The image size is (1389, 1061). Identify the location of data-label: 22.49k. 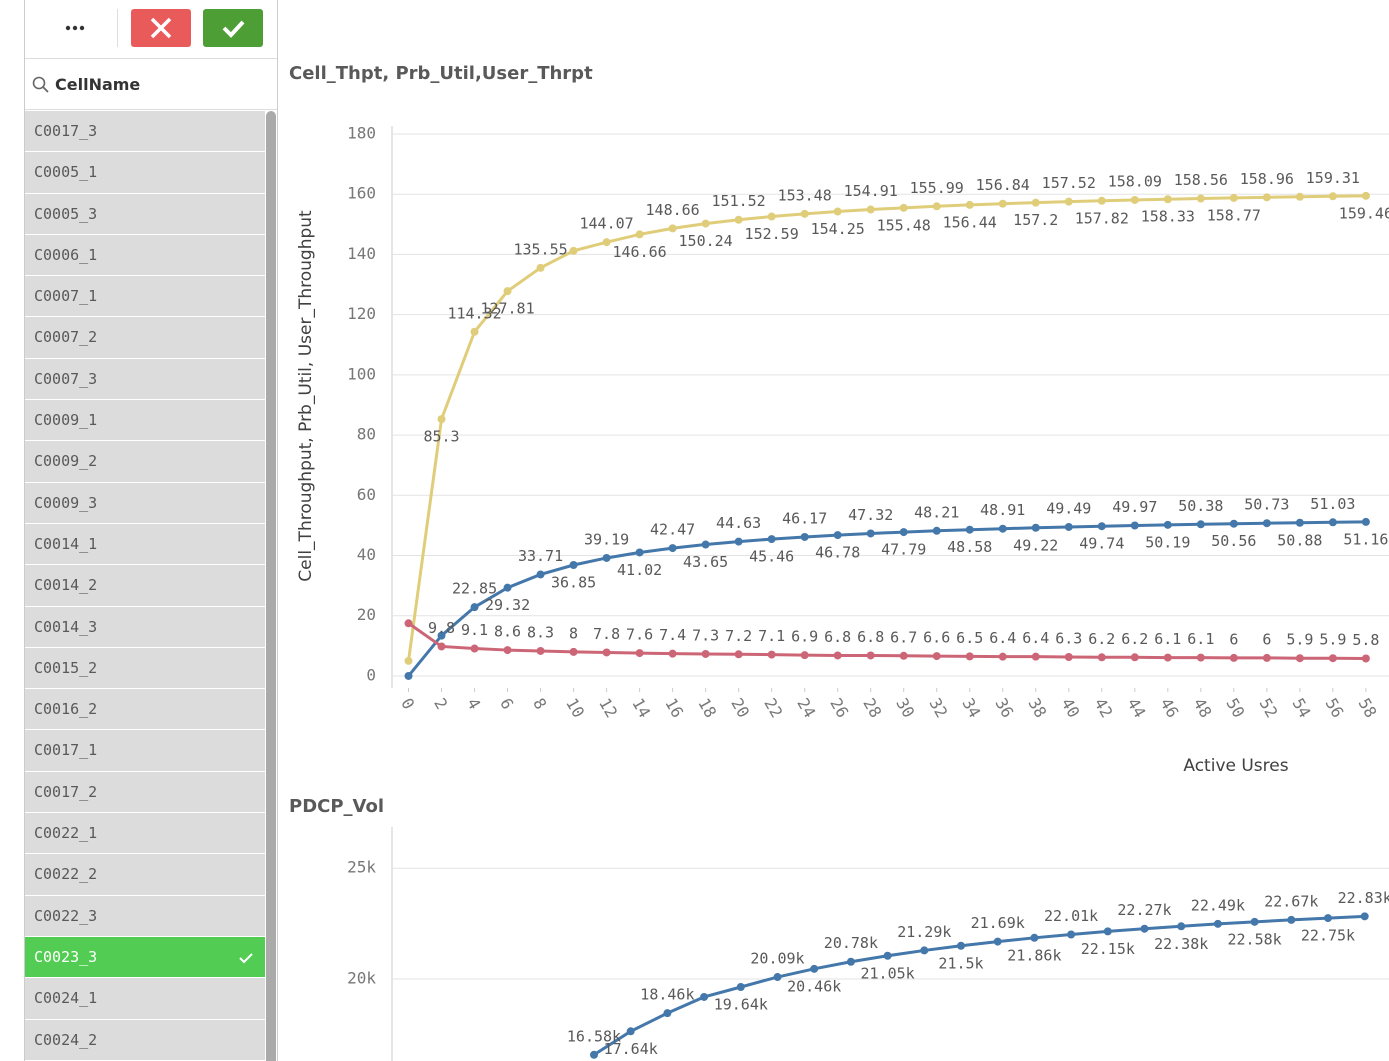
(1218, 905).